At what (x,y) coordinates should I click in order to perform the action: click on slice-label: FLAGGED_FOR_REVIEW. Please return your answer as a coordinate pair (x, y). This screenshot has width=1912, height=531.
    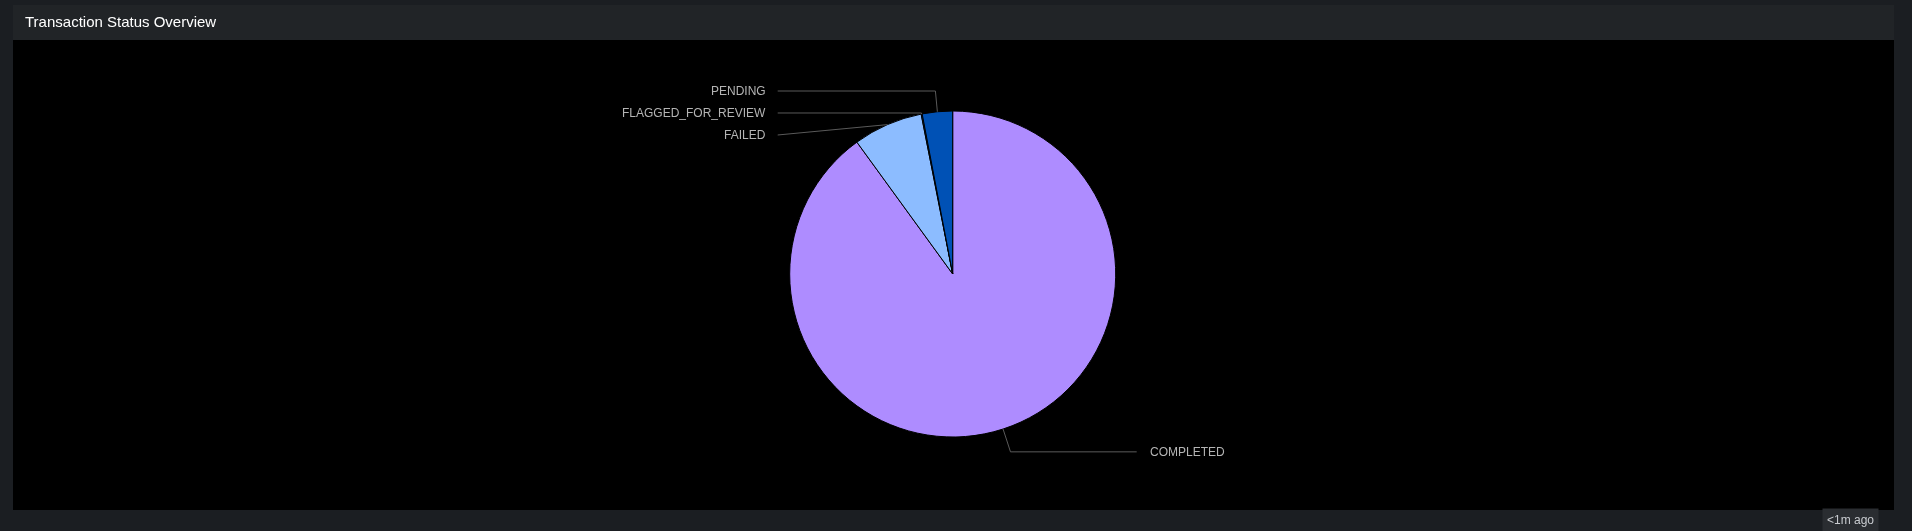
    Looking at the image, I should click on (694, 113).